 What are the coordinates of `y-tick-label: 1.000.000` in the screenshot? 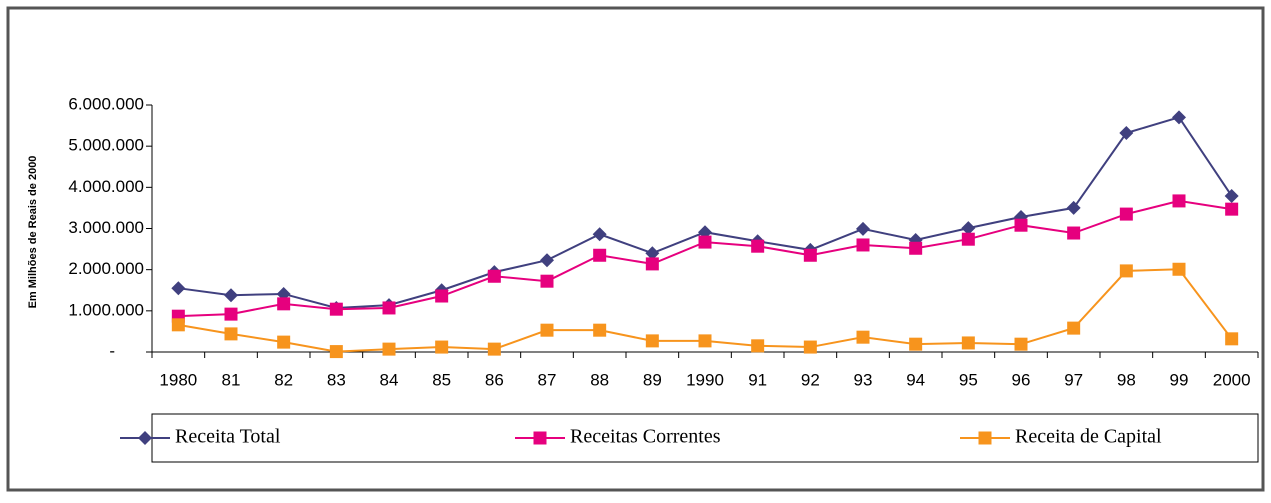 It's located at (106, 309).